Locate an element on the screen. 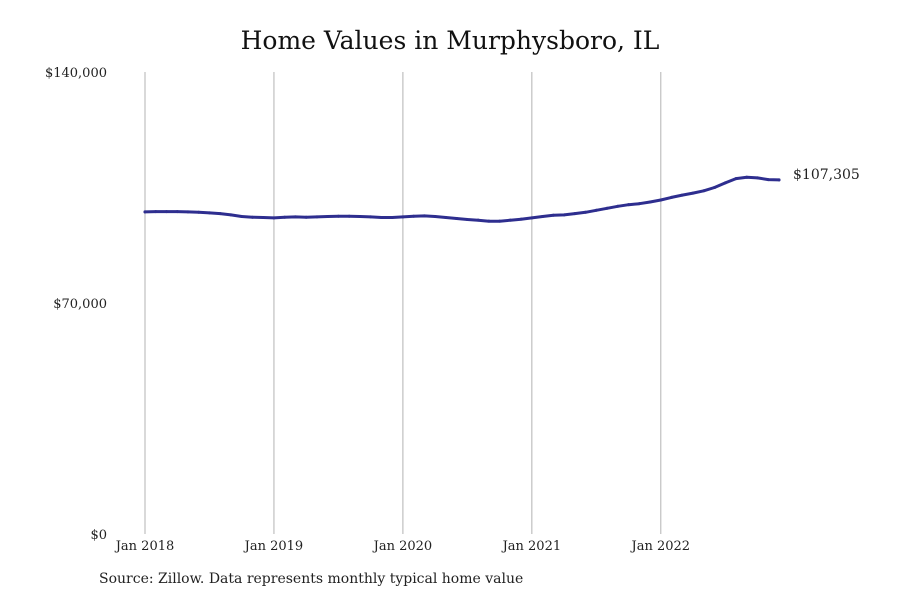 Image resolution: width=900 pixels, height=600 pixels. x-tick-label: Jan 2022 is located at coordinates (660, 546).